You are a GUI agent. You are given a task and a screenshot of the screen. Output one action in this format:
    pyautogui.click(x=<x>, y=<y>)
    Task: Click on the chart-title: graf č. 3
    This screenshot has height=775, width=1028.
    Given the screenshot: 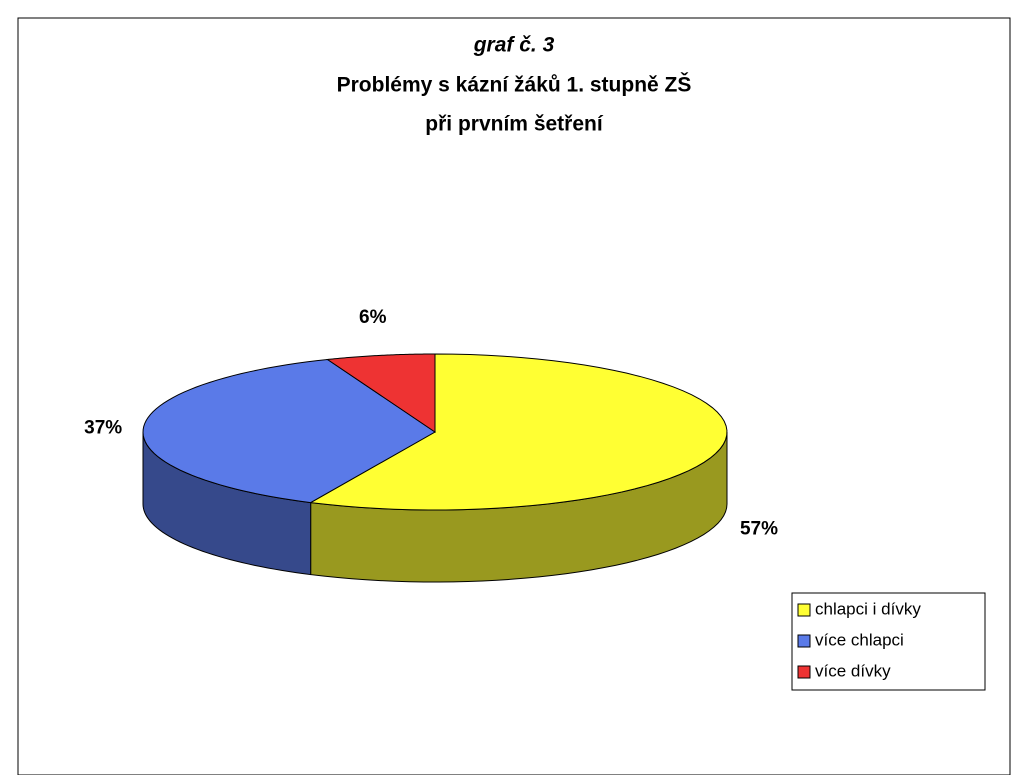 What is the action you would take?
    pyautogui.click(x=514, y=45)
    